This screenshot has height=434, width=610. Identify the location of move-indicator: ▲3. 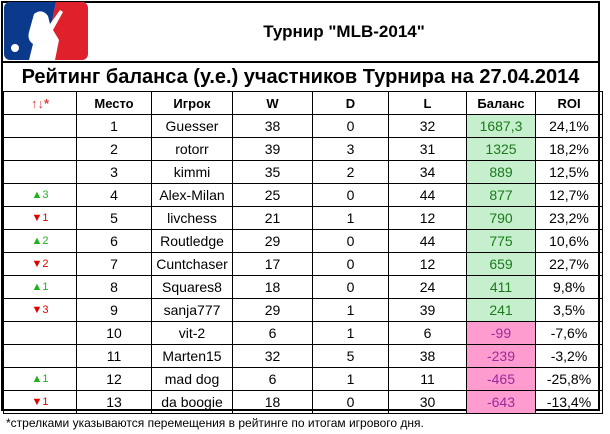
(40, 195).